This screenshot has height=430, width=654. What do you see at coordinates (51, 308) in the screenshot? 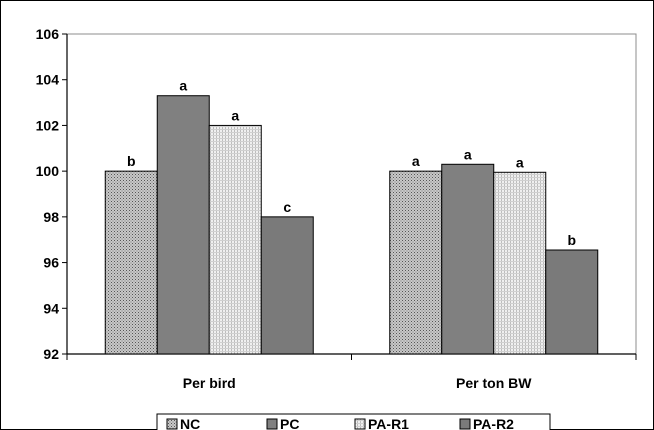
I see `y-tick-label: 94` at bounding box center [51, 308].